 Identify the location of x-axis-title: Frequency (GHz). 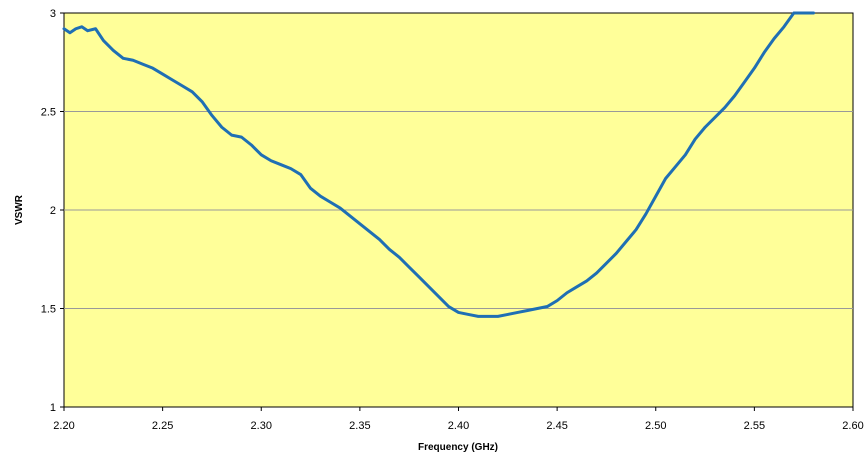
(458, 447).